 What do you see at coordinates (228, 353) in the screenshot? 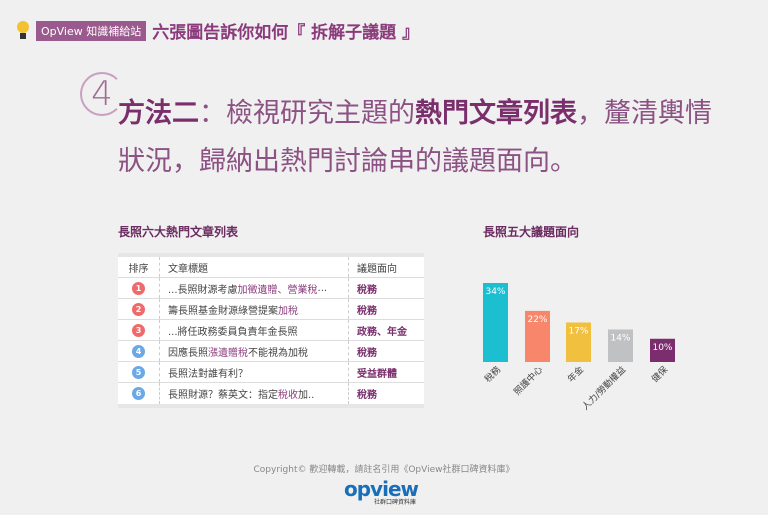
I see `title-highlight: 漲遺贈稅` at bounding box center [228, 353].